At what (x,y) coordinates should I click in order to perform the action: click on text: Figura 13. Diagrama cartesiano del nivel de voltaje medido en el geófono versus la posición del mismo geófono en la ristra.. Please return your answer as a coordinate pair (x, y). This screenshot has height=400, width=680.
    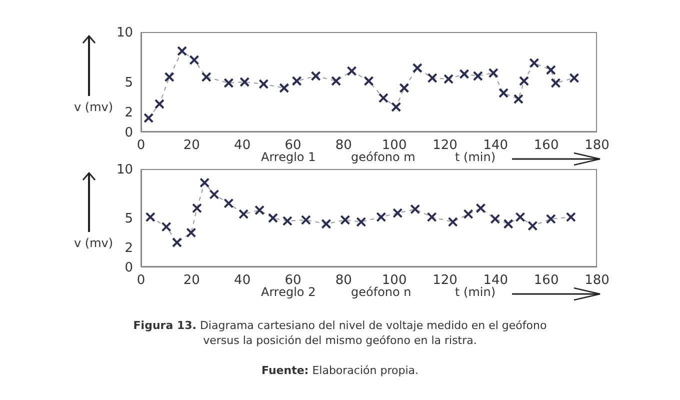
    Looking at the image, I should click on (340, 333).